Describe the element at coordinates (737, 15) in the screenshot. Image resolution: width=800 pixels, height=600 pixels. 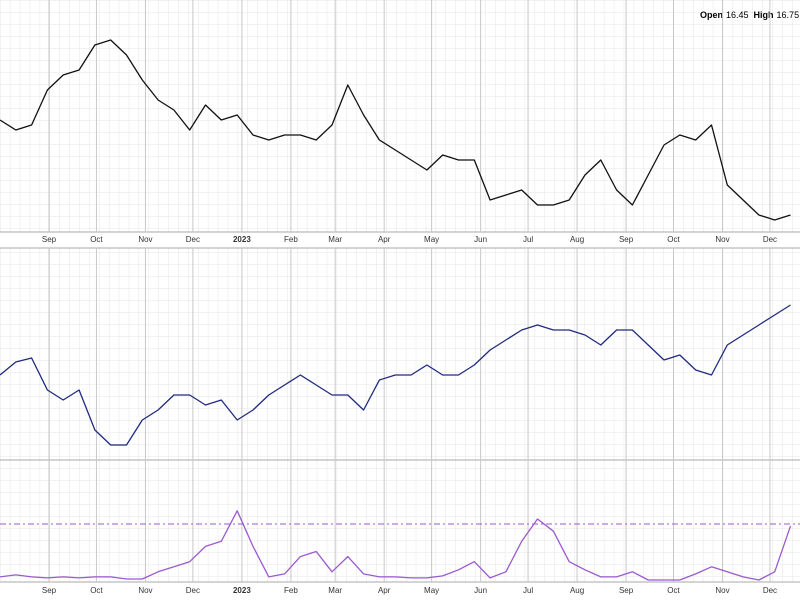
I see `header-value: 16.45` at that location.